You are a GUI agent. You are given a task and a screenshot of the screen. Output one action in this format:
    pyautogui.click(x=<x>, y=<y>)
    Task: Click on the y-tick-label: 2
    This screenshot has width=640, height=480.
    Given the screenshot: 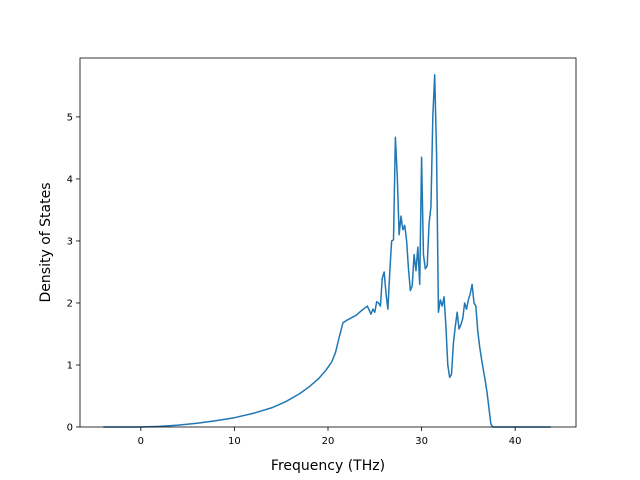 What is the action you would take?
    pyautogui.click(x=70, y=303)
    